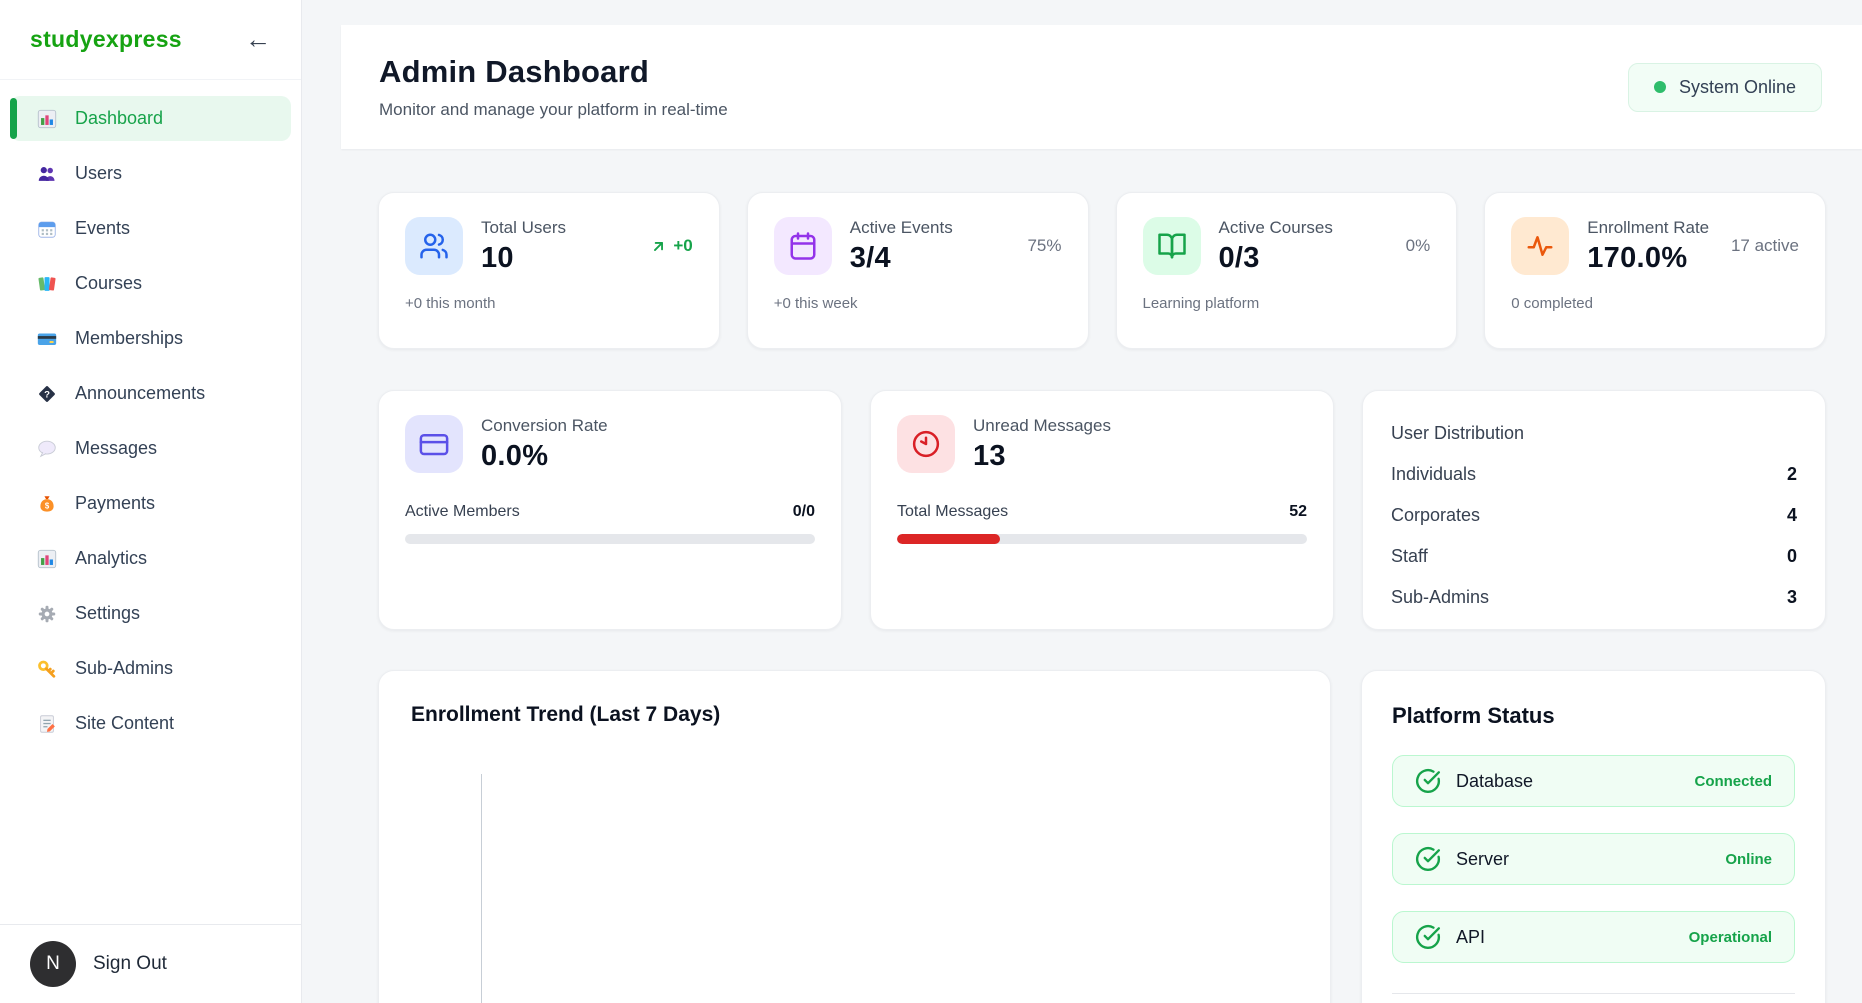  What do you see at coordinates (47, 723) in the screenshot?
I see `memo-icon` at bounding box center [47, 723].